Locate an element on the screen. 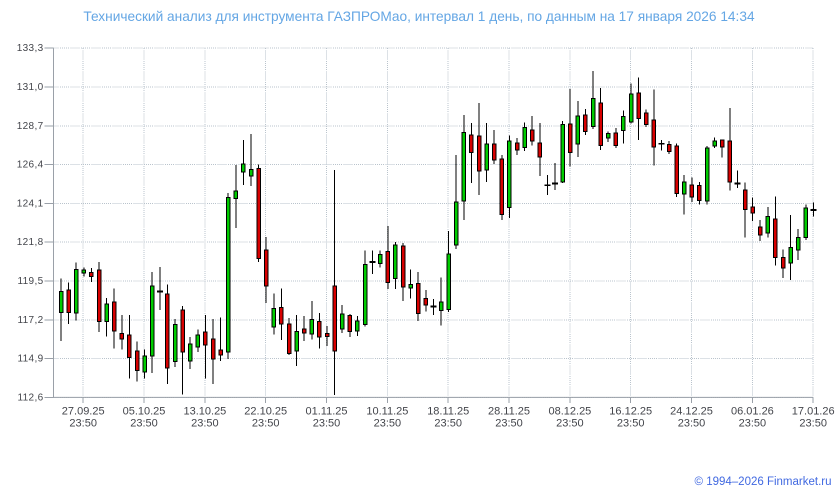  svg-text: 114,9 is located at coordinates (30, 359).